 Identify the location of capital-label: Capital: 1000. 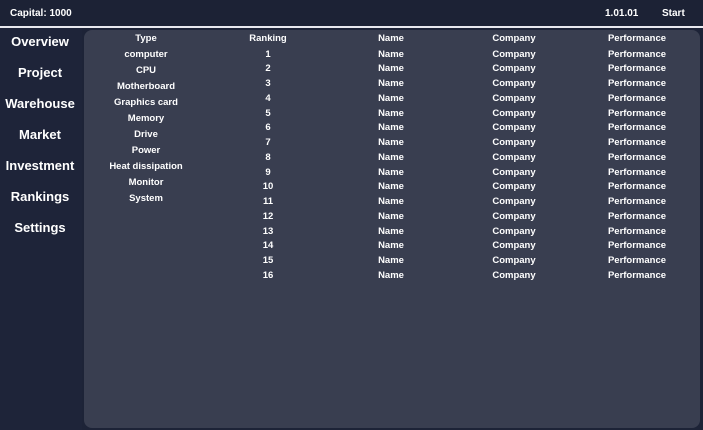
(41, 13).